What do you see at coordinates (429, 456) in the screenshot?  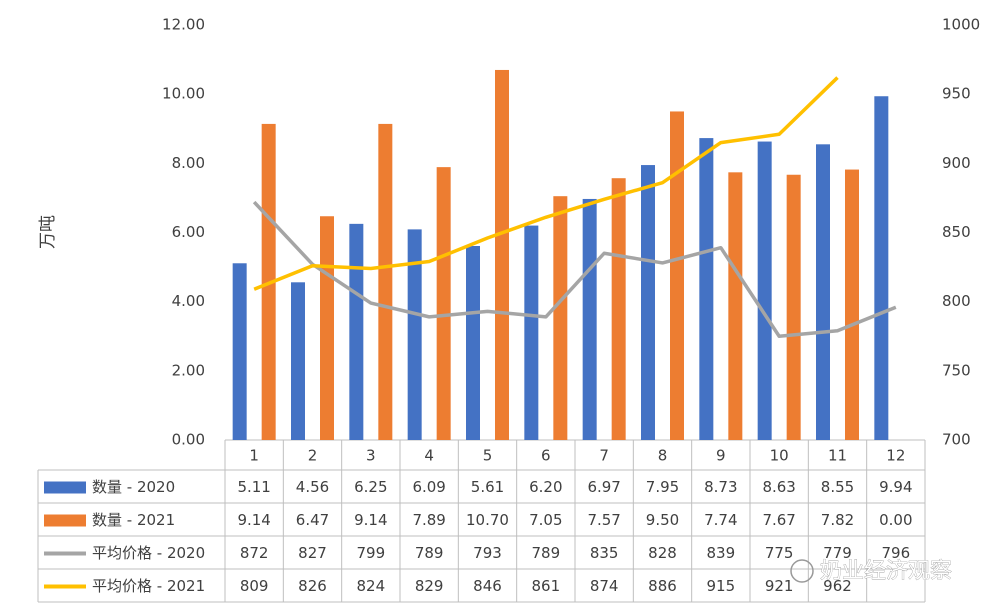 I see `x-tick-label: 4` at bounding box center [429, 456].